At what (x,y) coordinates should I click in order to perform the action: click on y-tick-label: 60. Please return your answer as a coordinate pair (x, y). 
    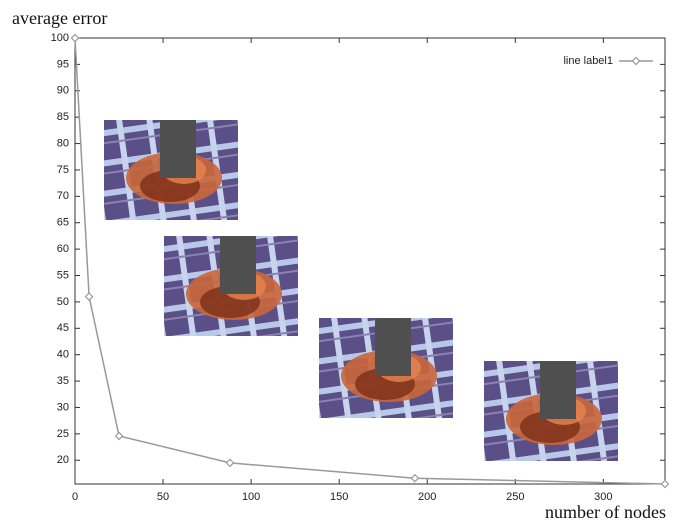
    Looking at the image, I should click on (63, 249).